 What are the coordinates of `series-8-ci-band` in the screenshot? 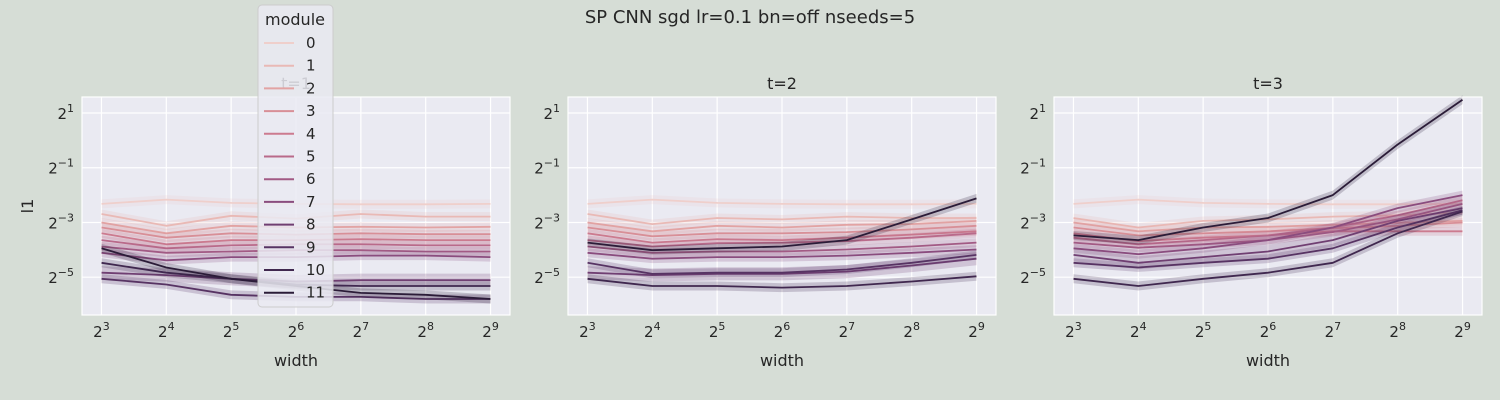 It's located at (1268, 235).